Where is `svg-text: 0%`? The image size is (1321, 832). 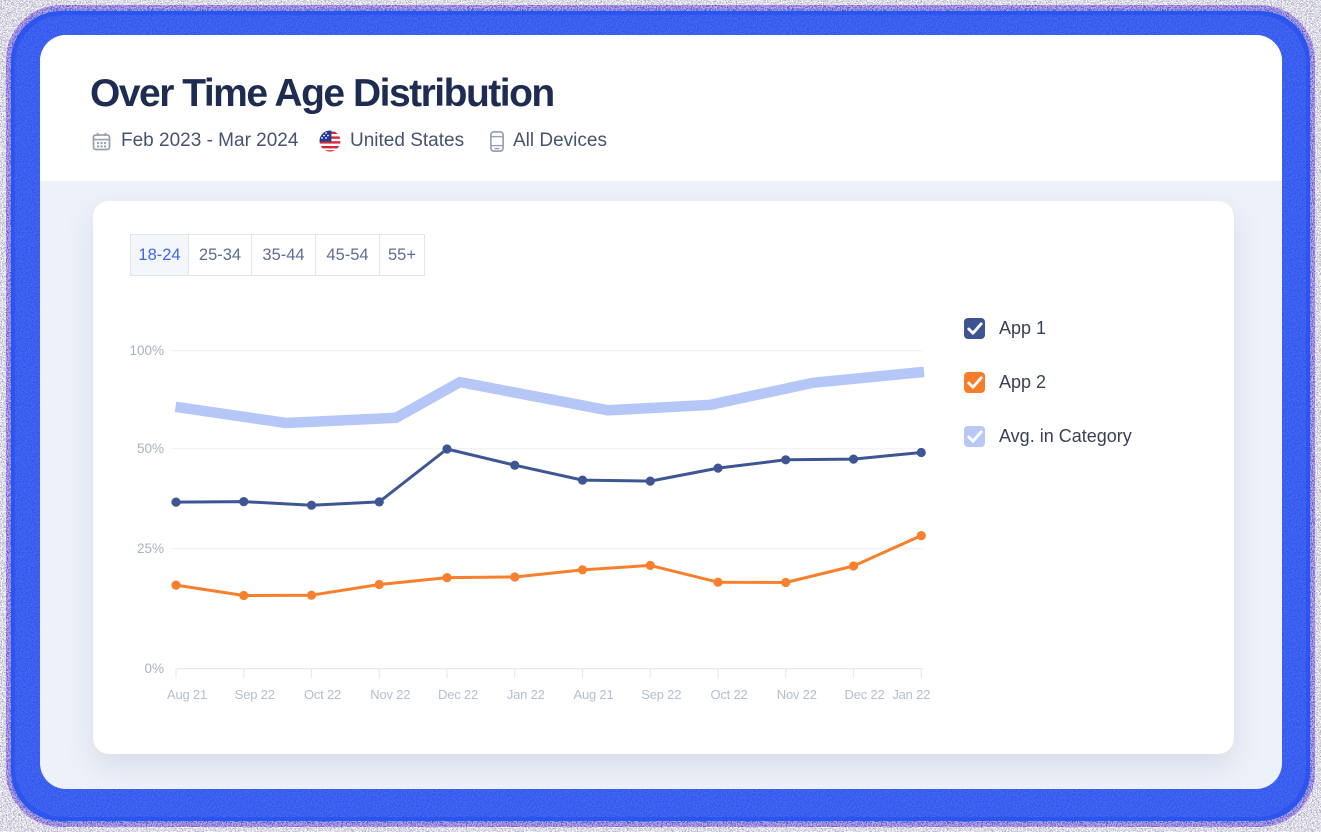 svg-text: 0% is located at coordinates (154, 668).